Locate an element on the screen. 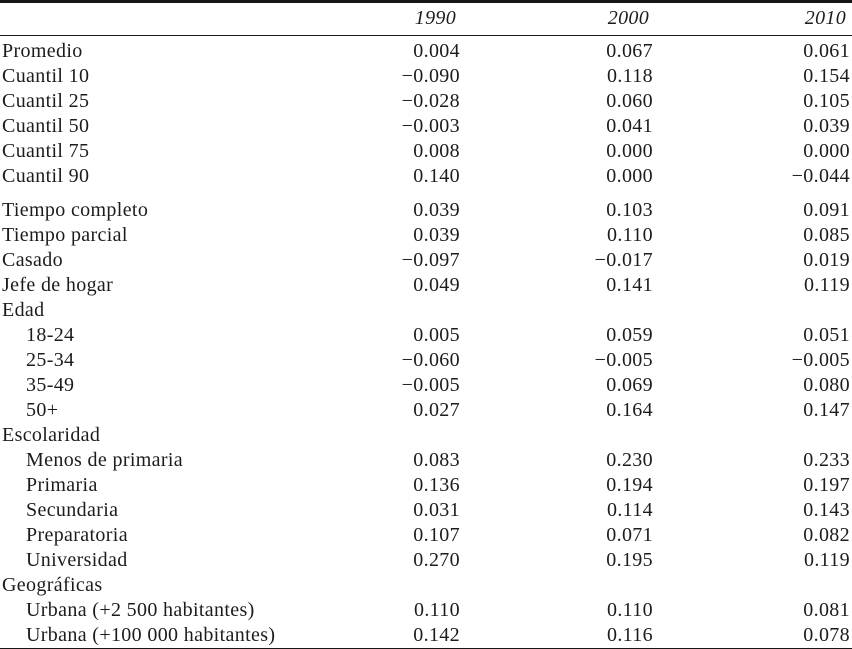  table-row: Secundaria 0.031 0.114 0.143 is located at coordinates (426, 510).